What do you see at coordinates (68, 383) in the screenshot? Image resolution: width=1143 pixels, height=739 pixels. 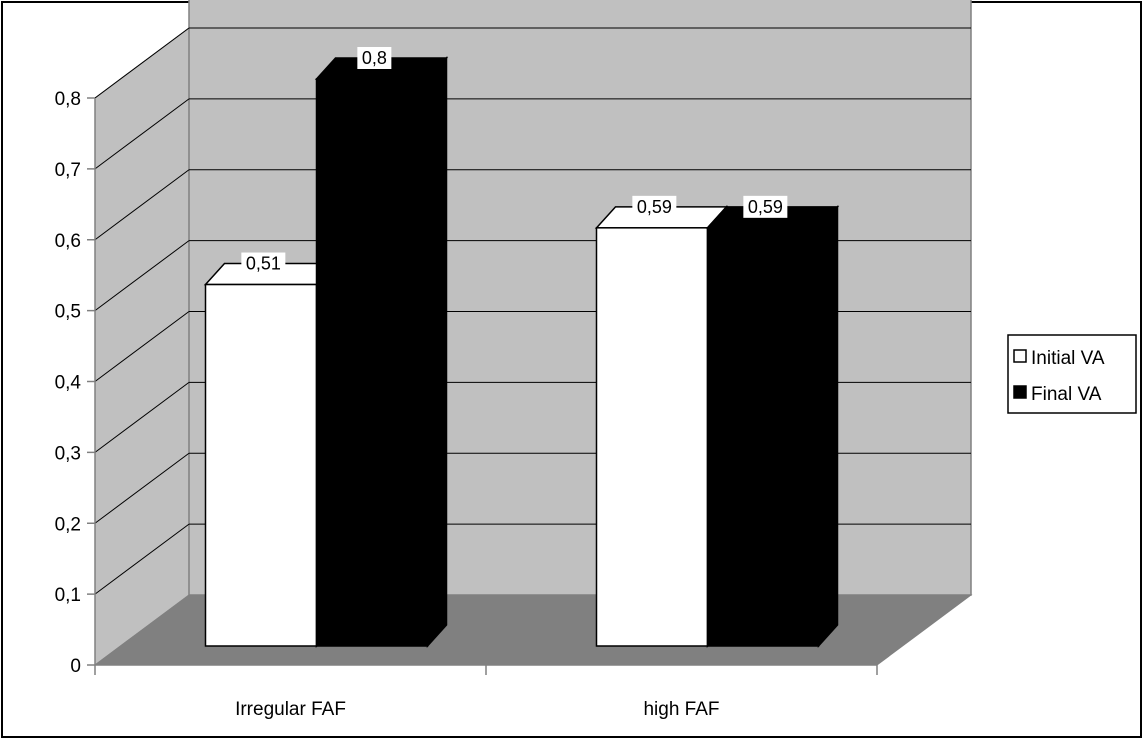 I see `y-tick-label: 0,4` at bounding box center [68, 383].